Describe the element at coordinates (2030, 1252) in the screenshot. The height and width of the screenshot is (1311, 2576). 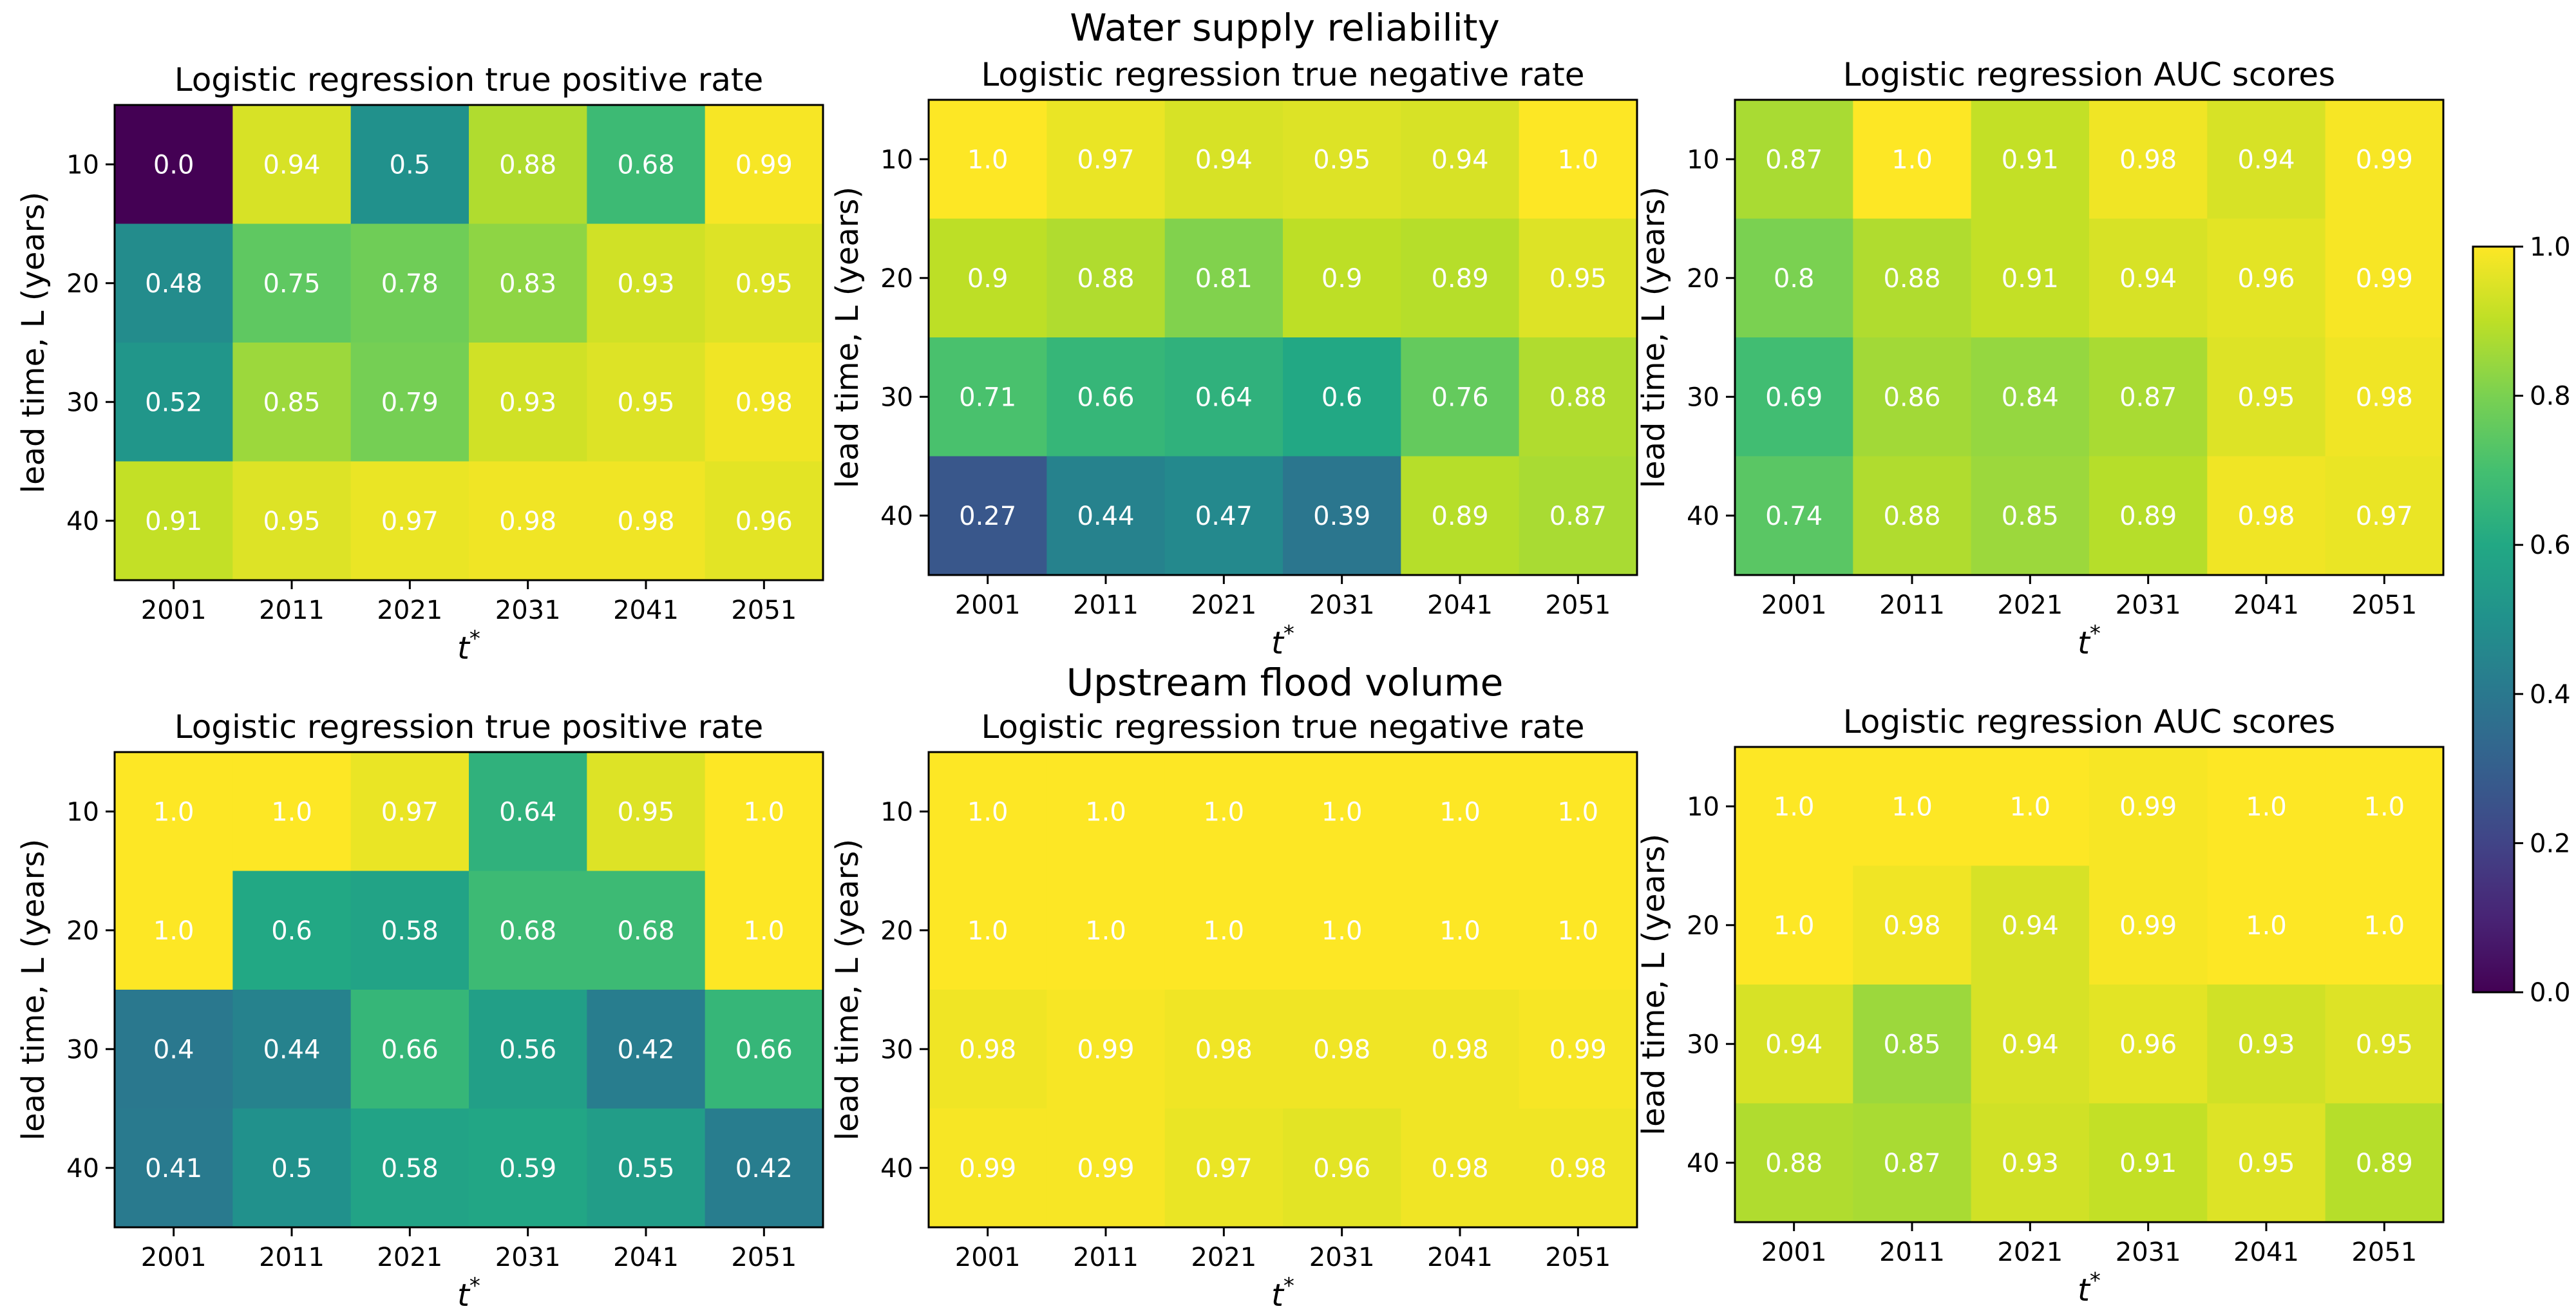
I see `x-tick-label: 2021` at that location.